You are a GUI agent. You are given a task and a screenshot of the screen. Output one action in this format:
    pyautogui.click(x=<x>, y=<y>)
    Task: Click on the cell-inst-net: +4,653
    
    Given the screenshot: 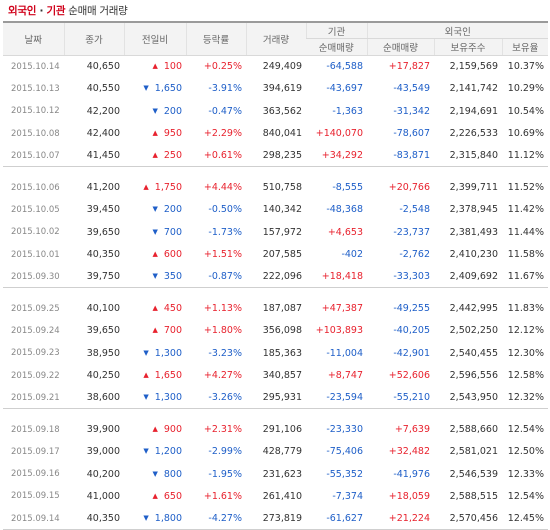 What is the action you would take?
    pyautogui.click(x=345, y=232)
    